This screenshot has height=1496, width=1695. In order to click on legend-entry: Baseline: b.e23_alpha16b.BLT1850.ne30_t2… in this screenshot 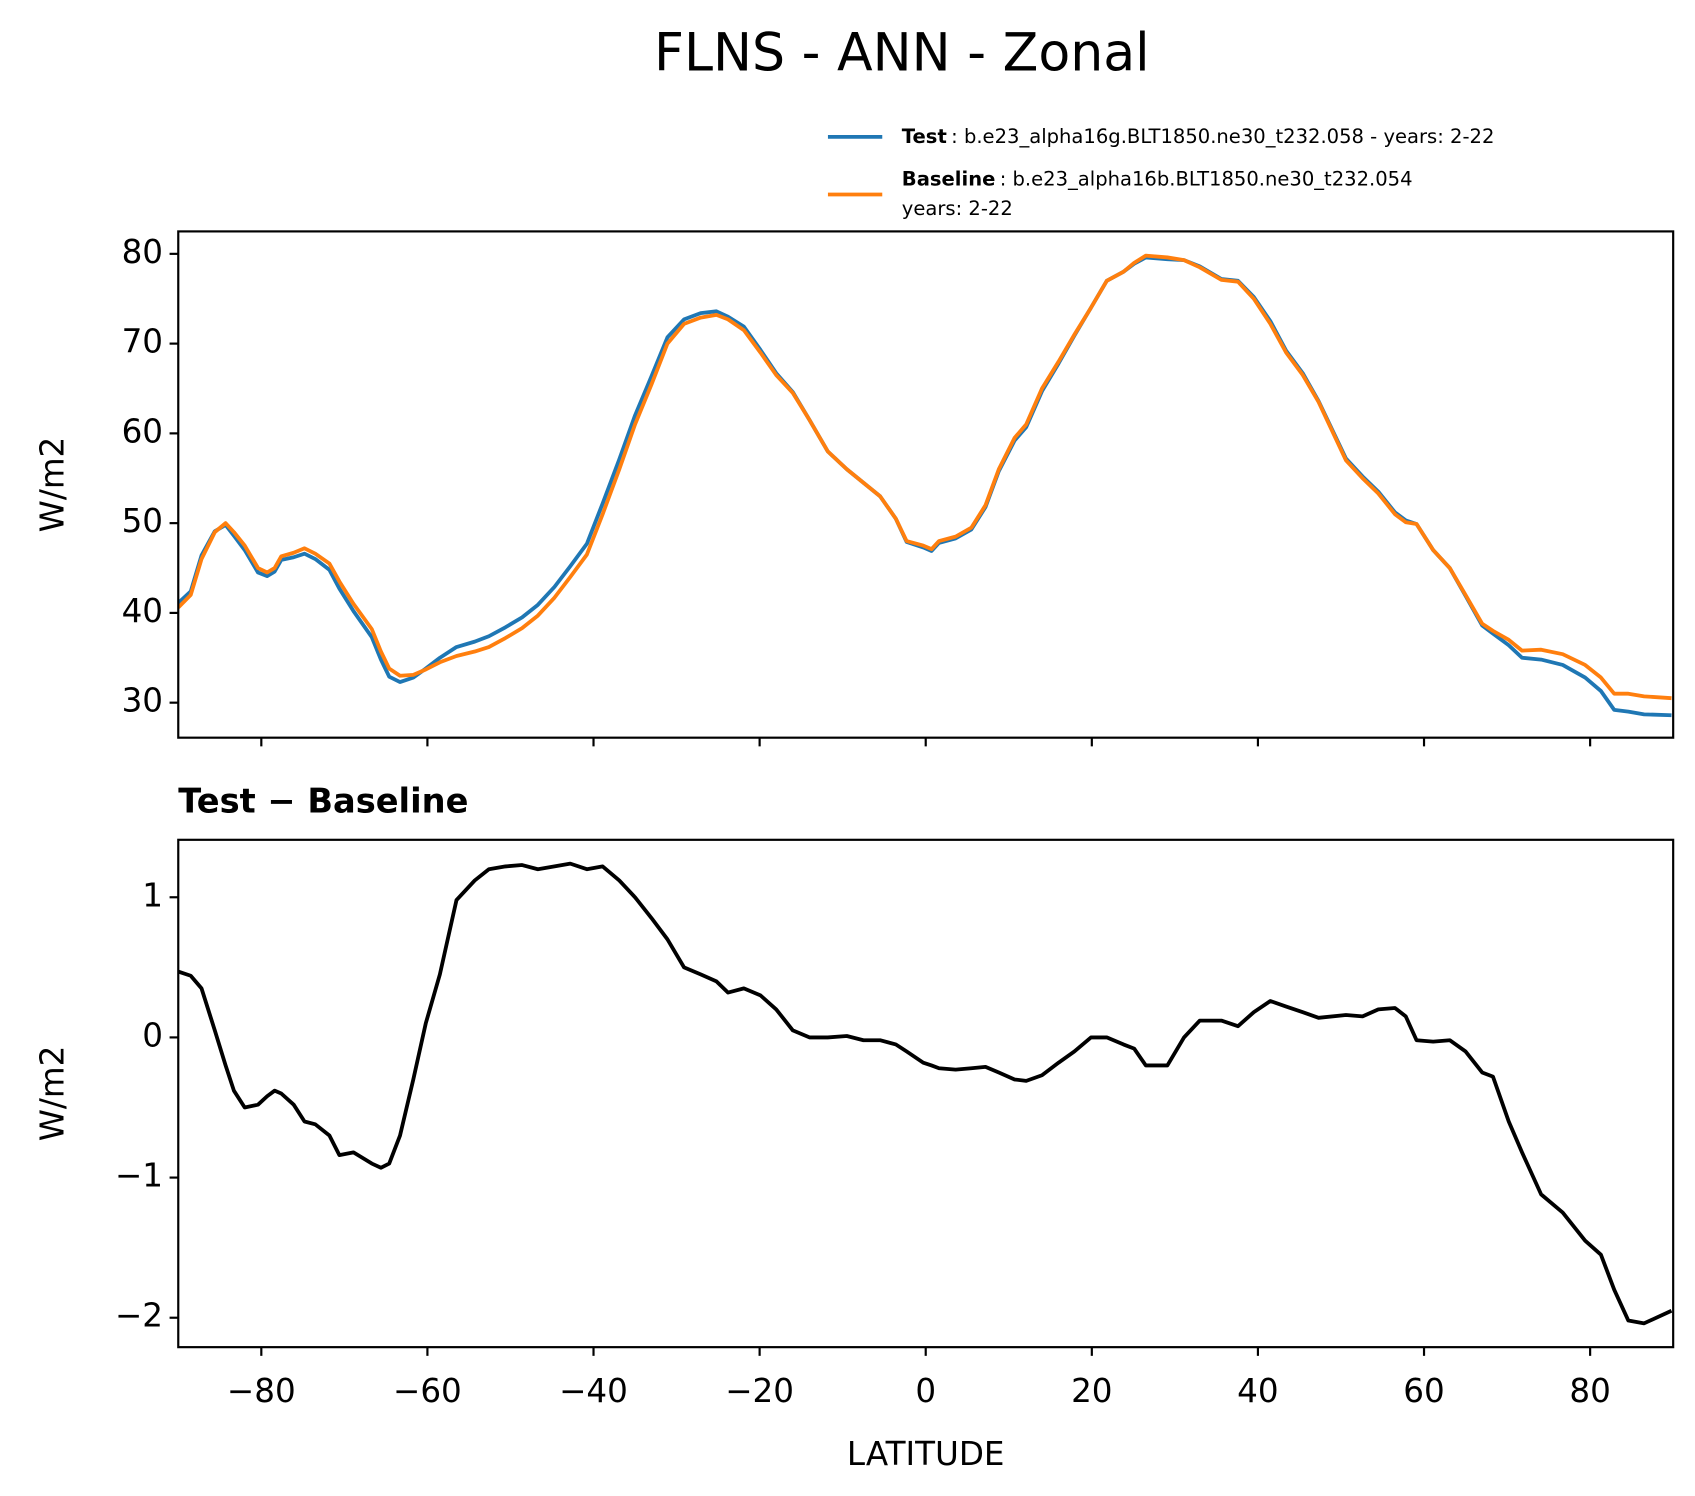, I will do `click(1157, 178)`.